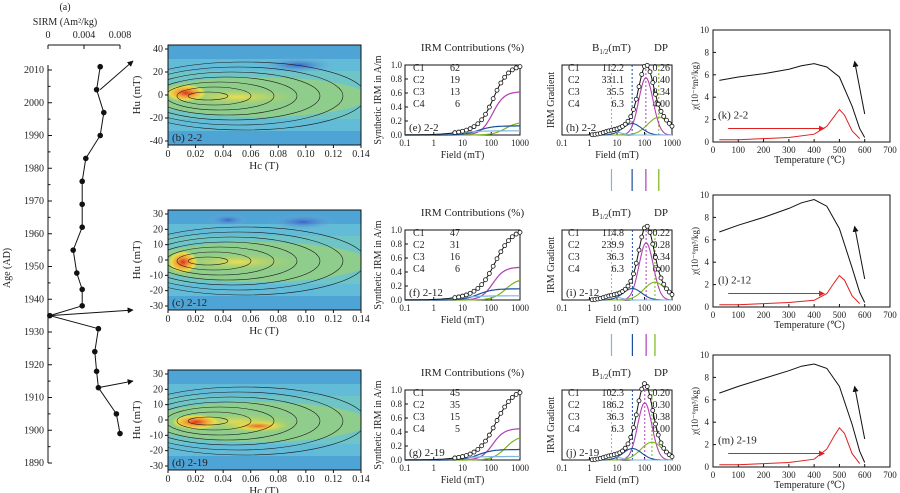  What do you see at coordinates (662, 245) in the screenshot?
I see `panel-i-comp-dp: 0.28` at bounding box center [662, 245].